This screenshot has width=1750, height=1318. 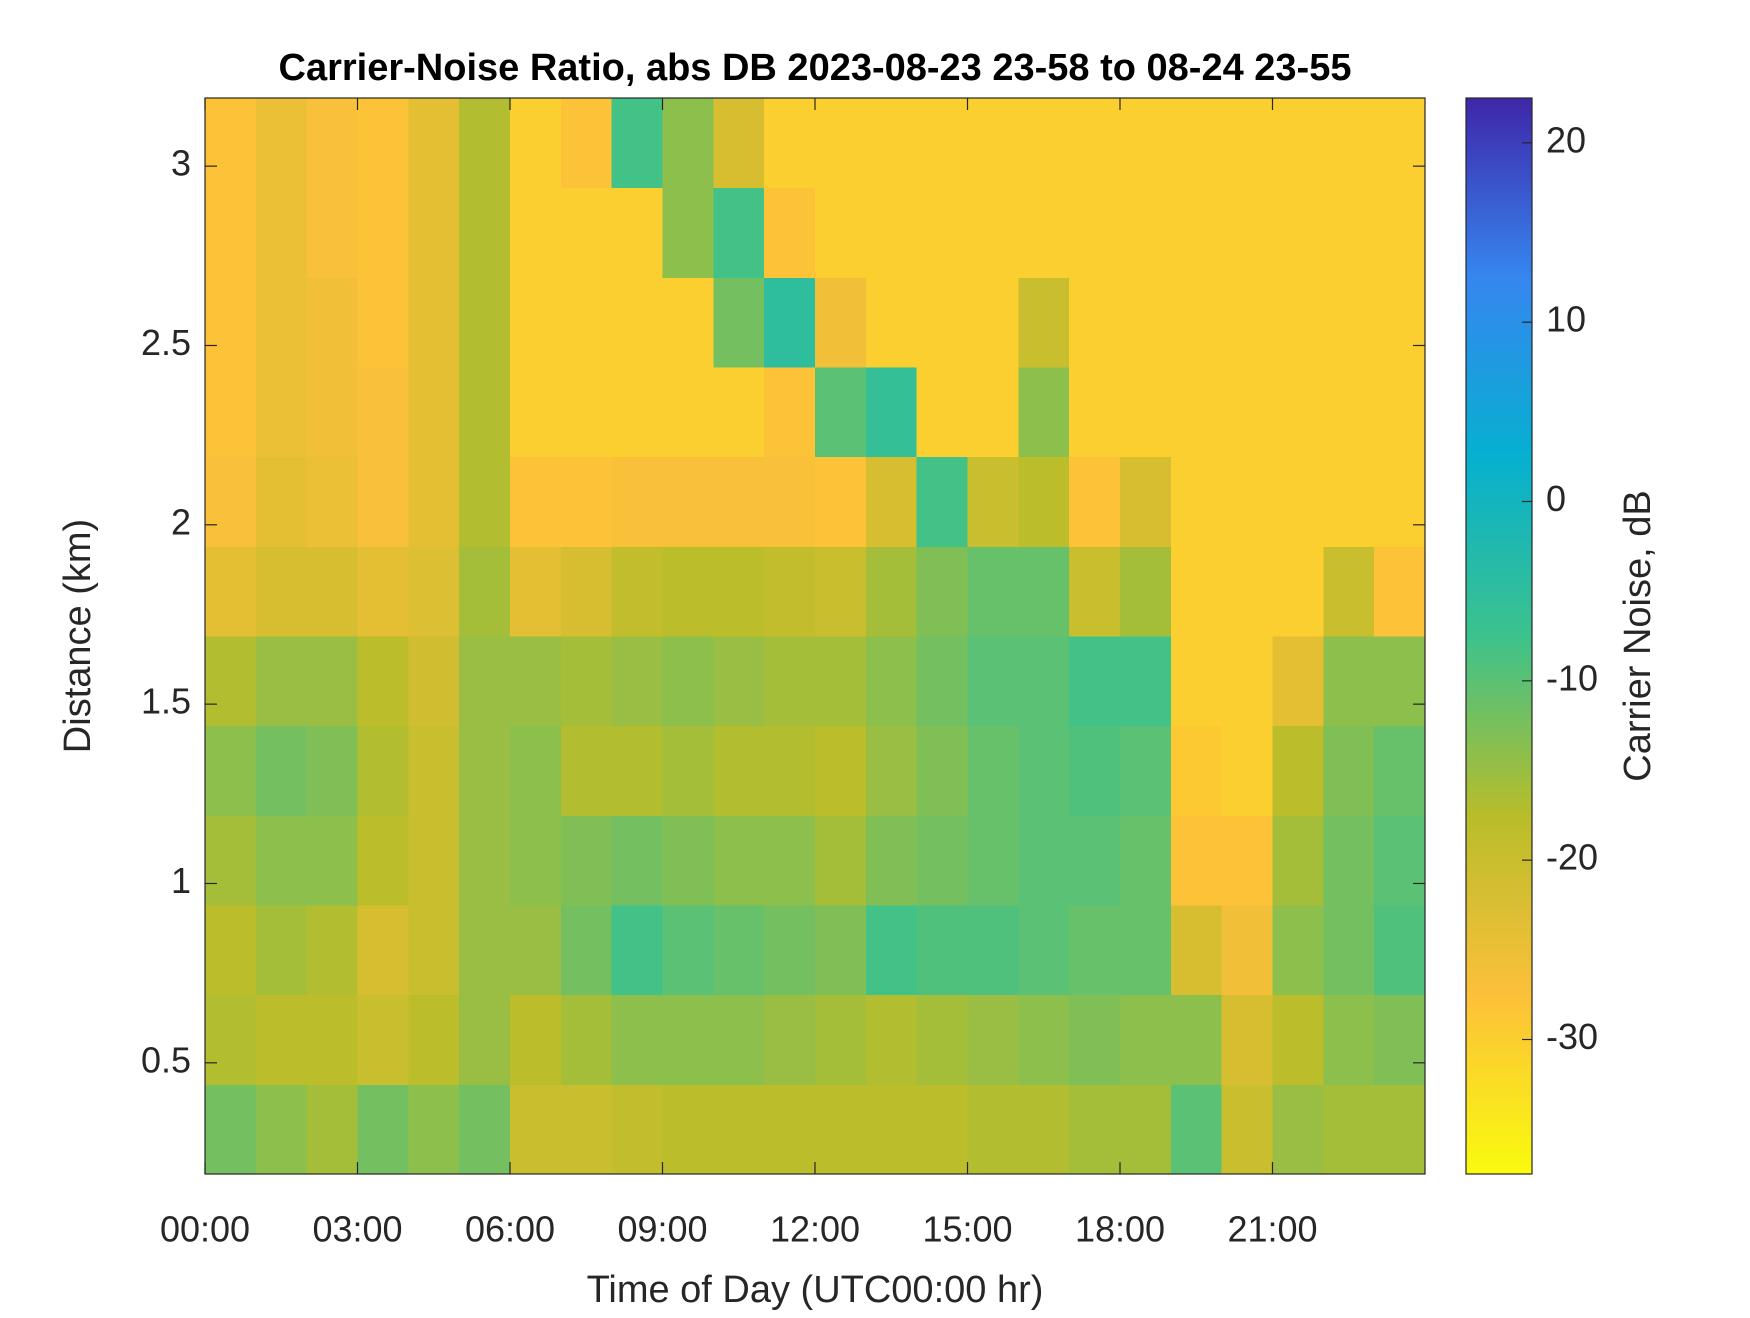 What do you see at coordinates (1566, 139) in the screenshot?
I see `colorbar-tick-label: 20` at bounding box center [1566, 139].